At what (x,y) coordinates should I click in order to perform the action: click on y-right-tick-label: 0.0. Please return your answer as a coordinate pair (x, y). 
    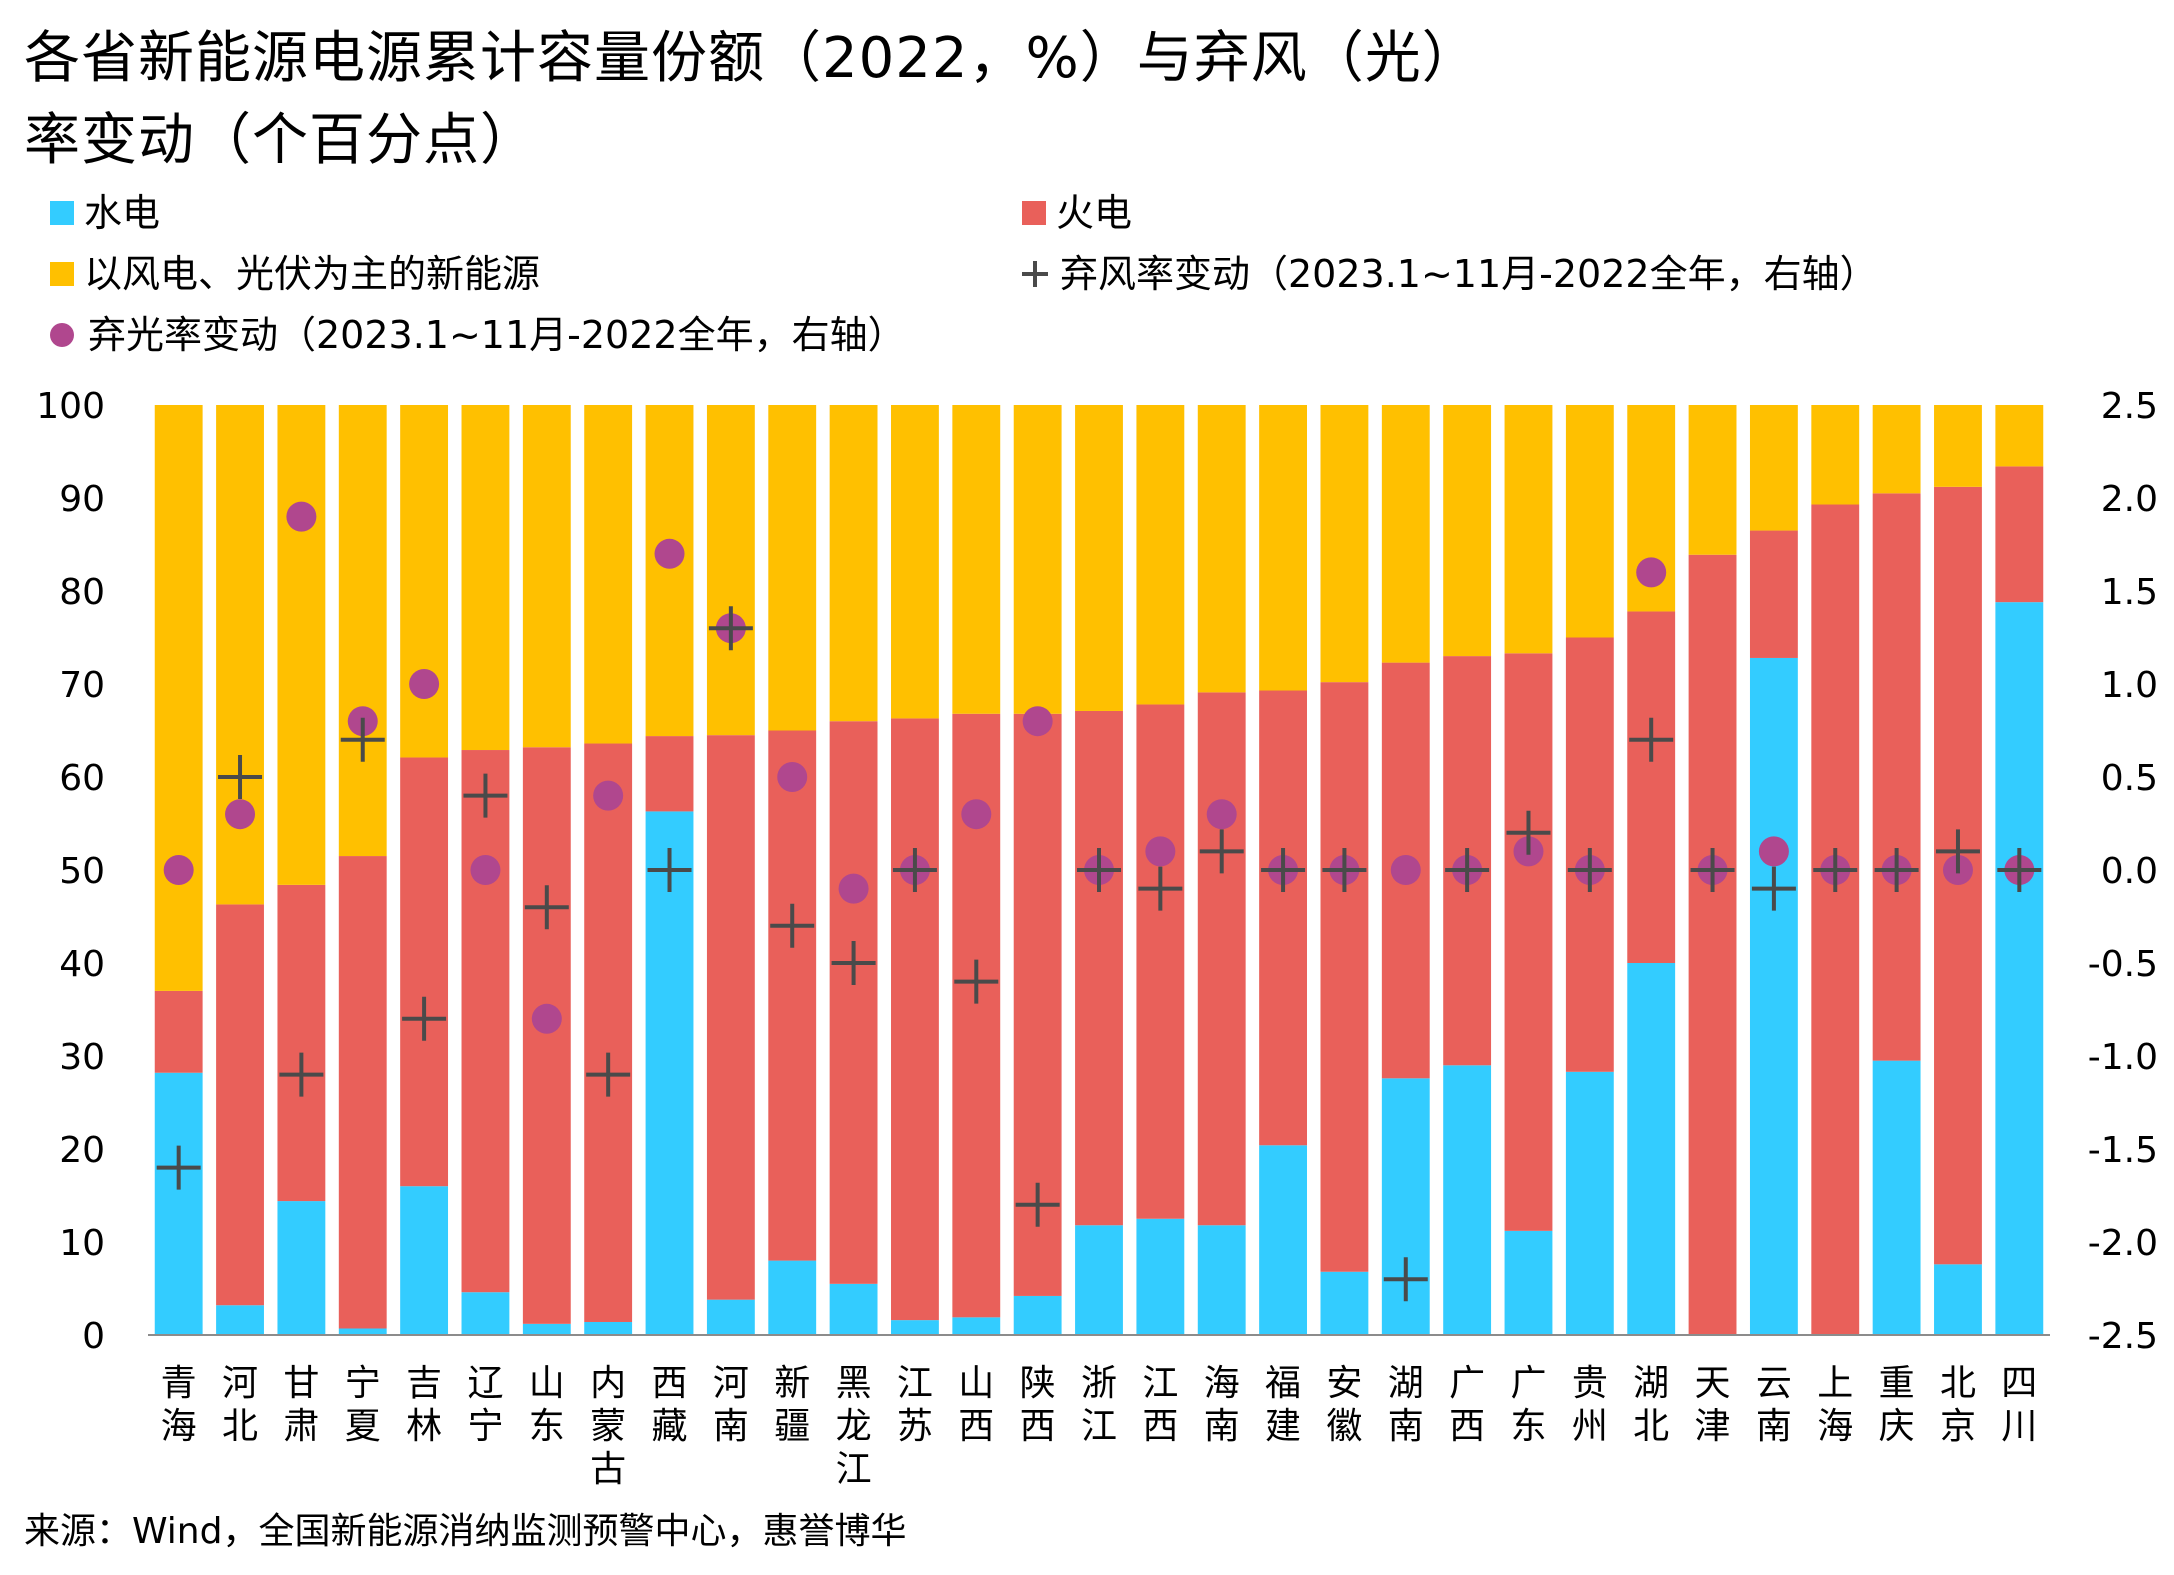
    Looking at the image, I should click on (2129, 871).